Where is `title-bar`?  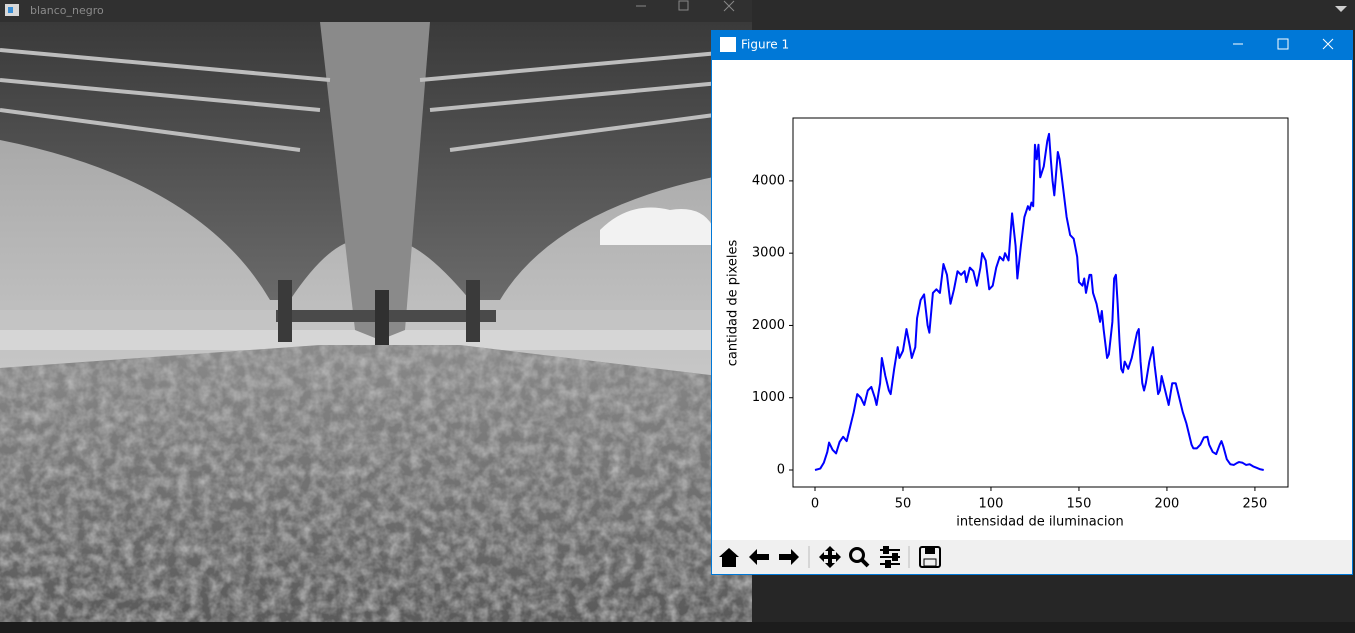 title-bar is located at coordinates (376, 11).